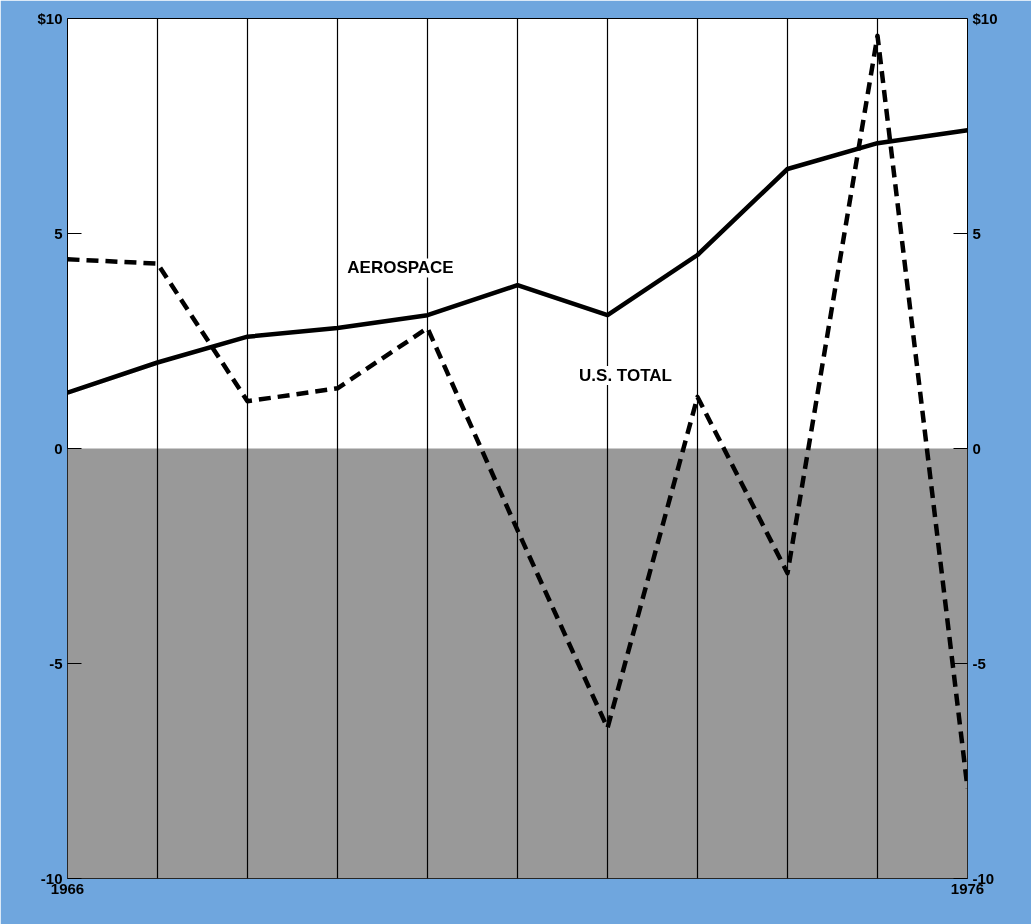 This screenshot has height=924, width=1031. What do you see at coordinates (976, 233) in the screenshot?
I see `y2-tick-label: 5` at bounding box center [976, 233].